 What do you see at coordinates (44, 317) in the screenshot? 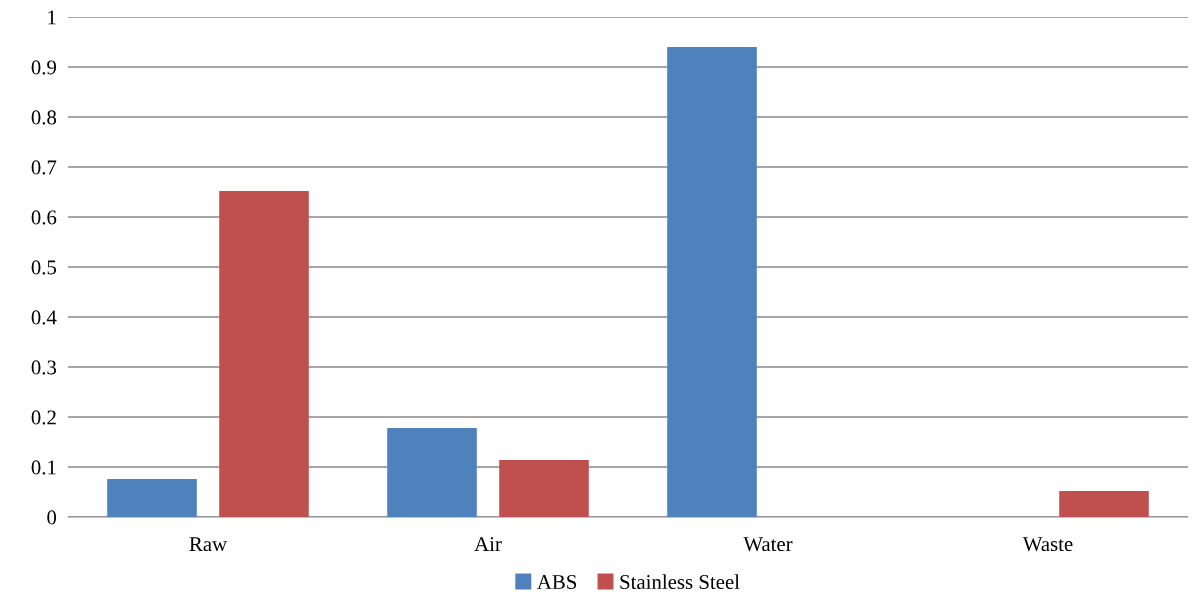
I see `y-tick-label: 0.4` at bounding box center [44, 317].